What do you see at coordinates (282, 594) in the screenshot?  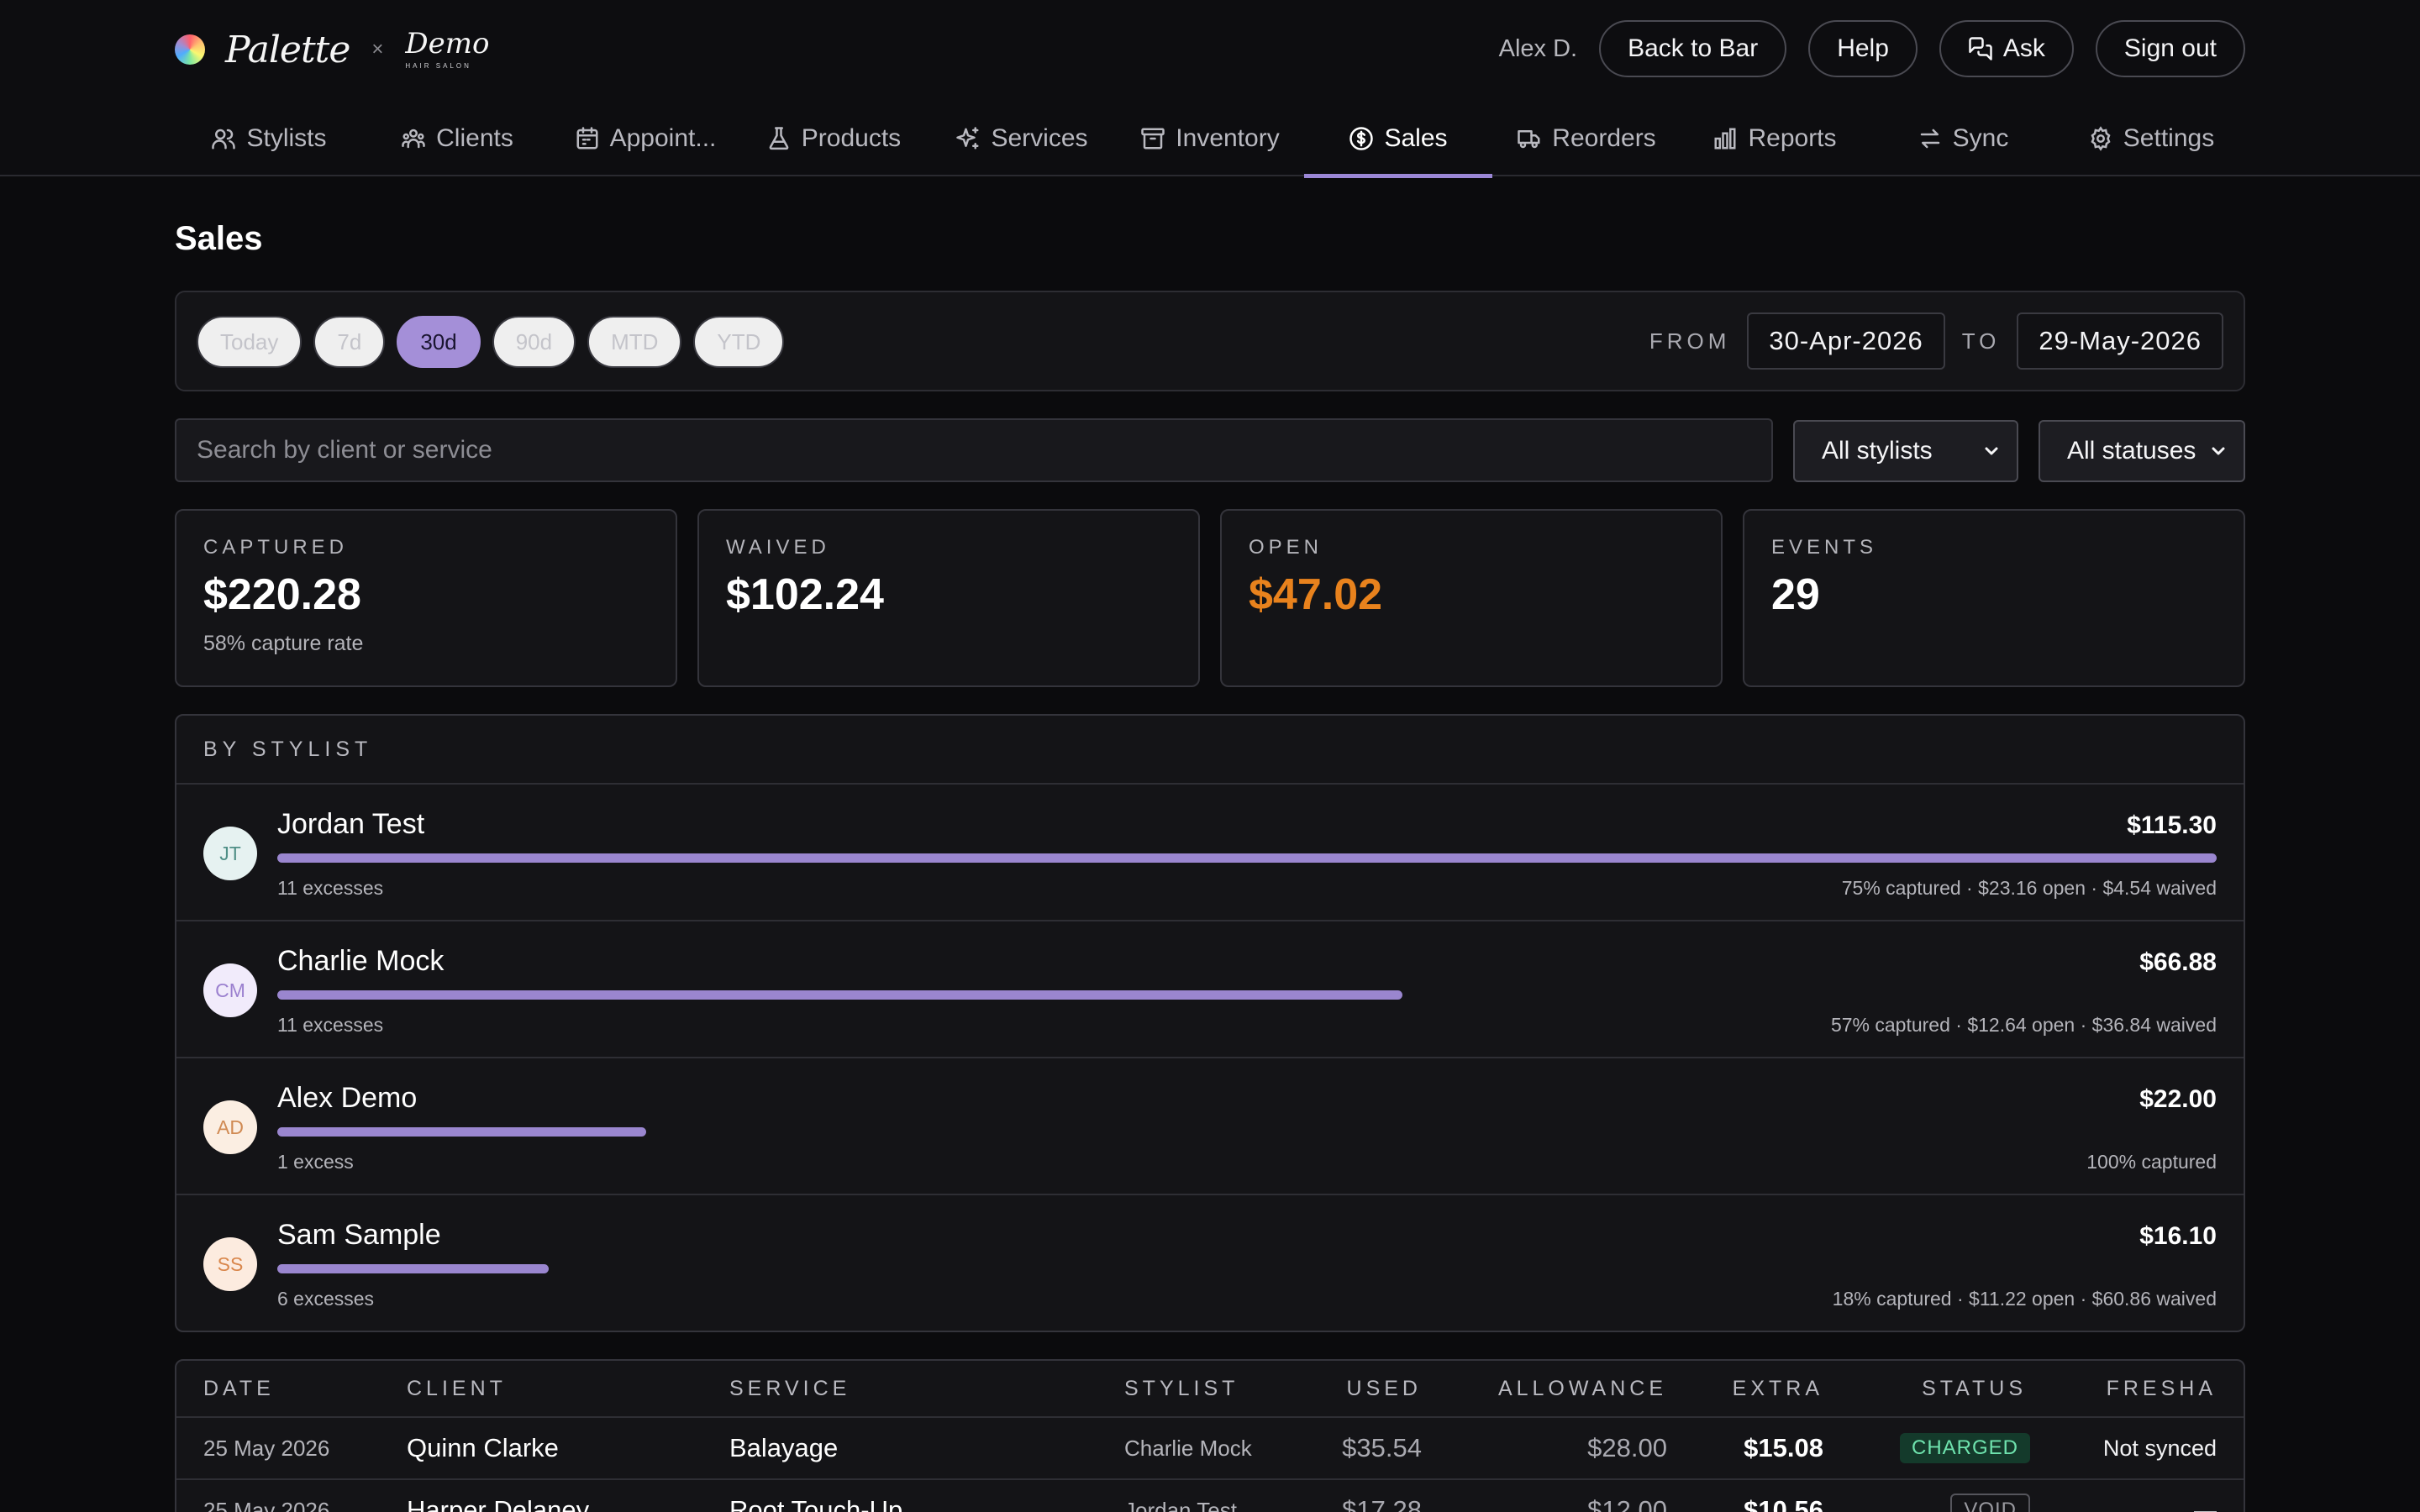 I see `stat-value: $220.28` at bounding box center [282, 594].